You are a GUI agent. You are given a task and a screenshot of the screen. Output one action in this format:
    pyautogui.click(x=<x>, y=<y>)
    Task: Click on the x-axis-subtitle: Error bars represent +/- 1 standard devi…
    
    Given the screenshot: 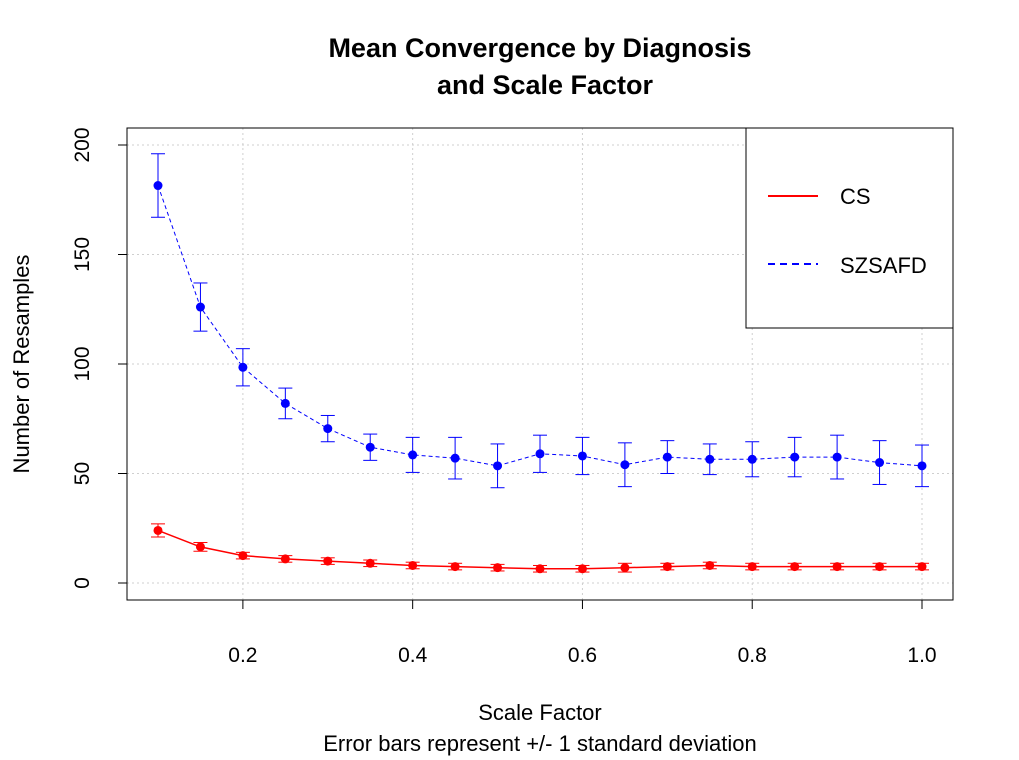 What is the action you would take?
    pyautogui.click(x=540, y=743)
    